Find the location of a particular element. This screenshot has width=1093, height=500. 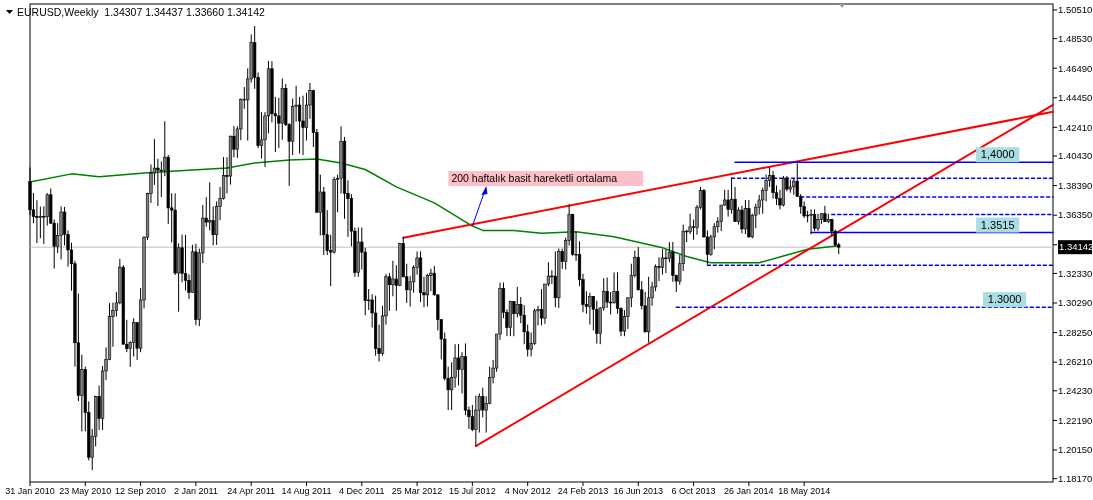

y-tick-label: 1.46490 is located at coordinates (1075, 68).